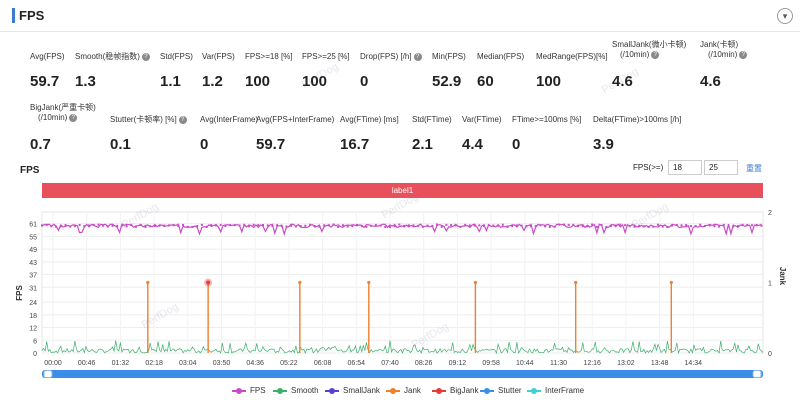 This screenshot has height=400, width=800. Describe the element at coordinates (33, 303) in the screenshot. I see `y-tick-label: 24` at that location.